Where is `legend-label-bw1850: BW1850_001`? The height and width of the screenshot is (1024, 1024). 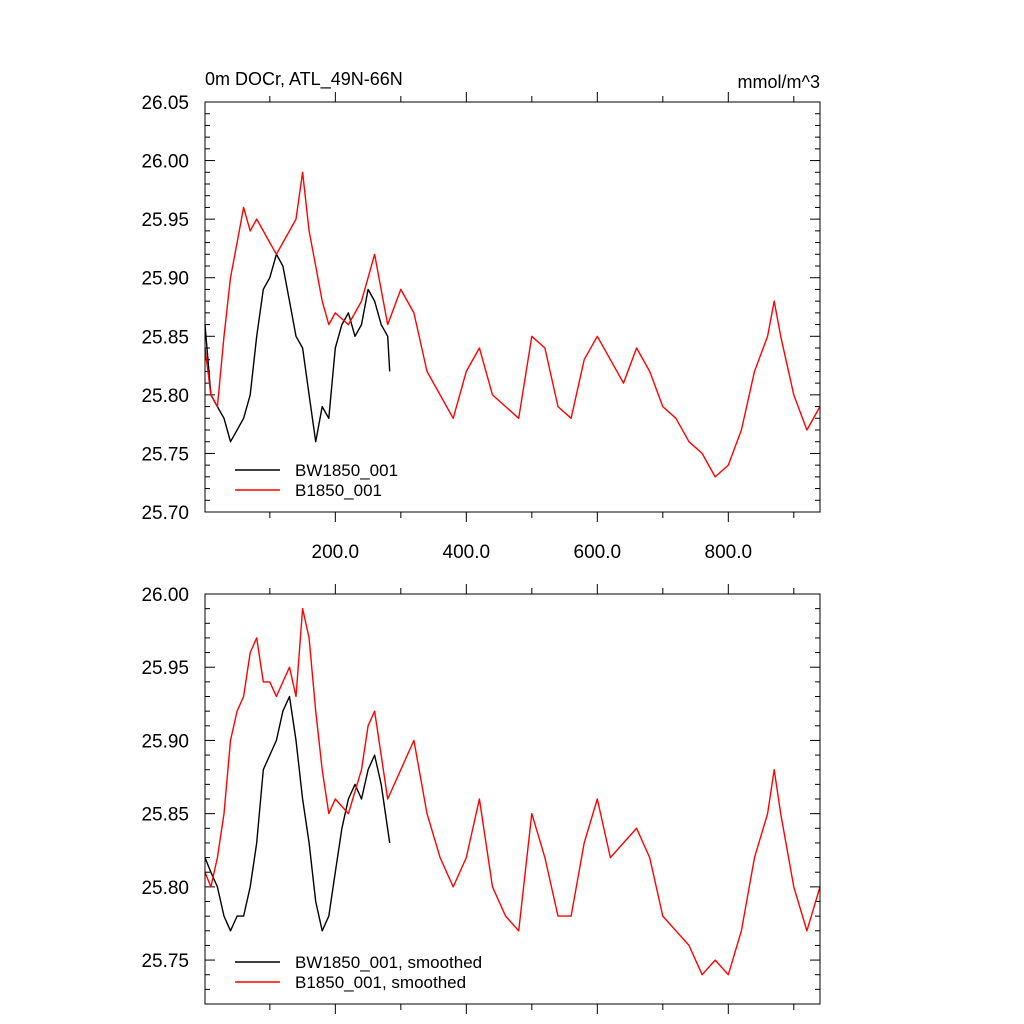
legend-label-bw1850: BW1850_001 is located at coordinates (346, 470).